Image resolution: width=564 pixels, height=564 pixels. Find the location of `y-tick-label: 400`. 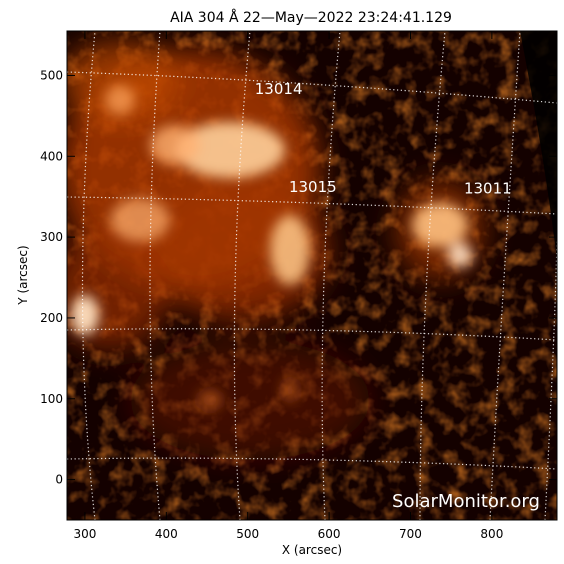

y-tick-label: 400 is located at coordinates (51, 156).